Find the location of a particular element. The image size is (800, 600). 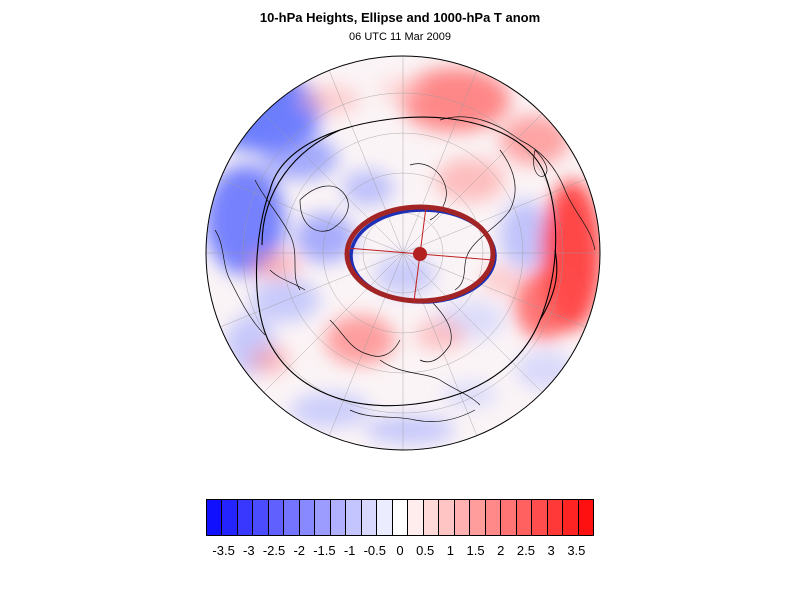

colorbar-tick-label: -0.5 is located at coordinates (374, 550).